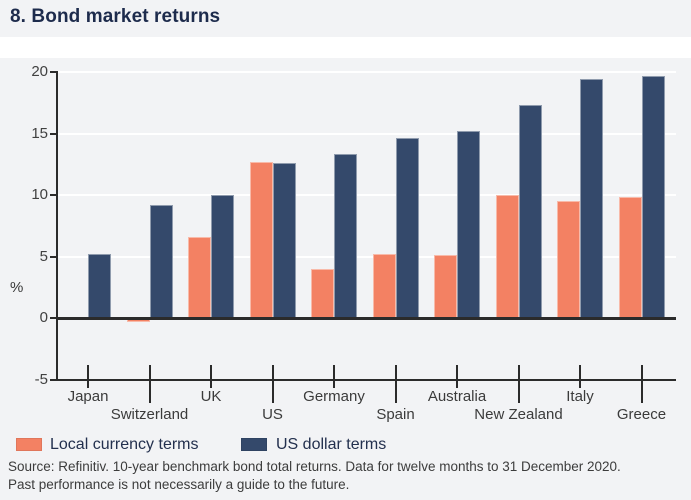  What do you see at coordinates (39, 133) in the screenshot?
I see `y-tick-label: 15` at bounding box center [39, 133].